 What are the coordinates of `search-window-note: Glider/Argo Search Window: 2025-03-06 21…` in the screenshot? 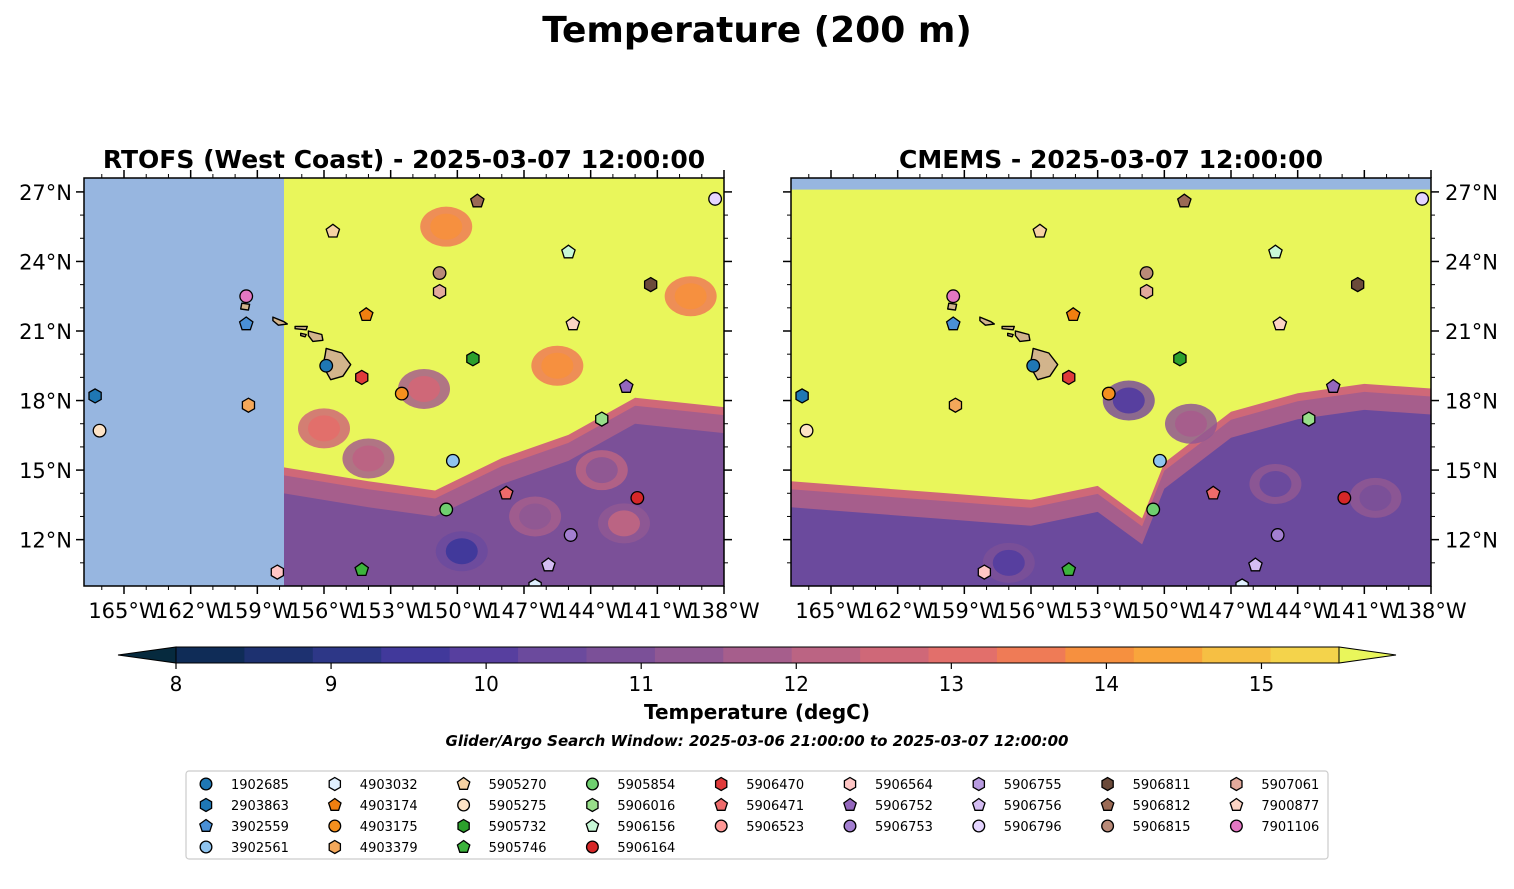 It's located at (757, 741).